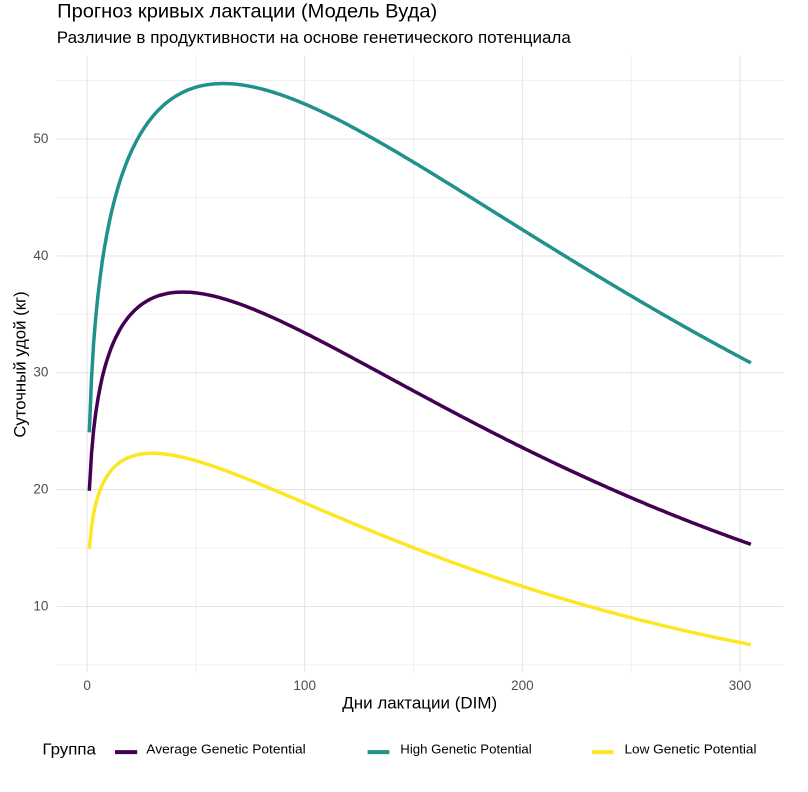  What do you see at coordinates (247, 12) in the screenshot?
I see `svg-text:Прогноз кривых лактации (Модел: Прогноз кривых лактации (Модель Вуда)` at bounding box center [247, 12].